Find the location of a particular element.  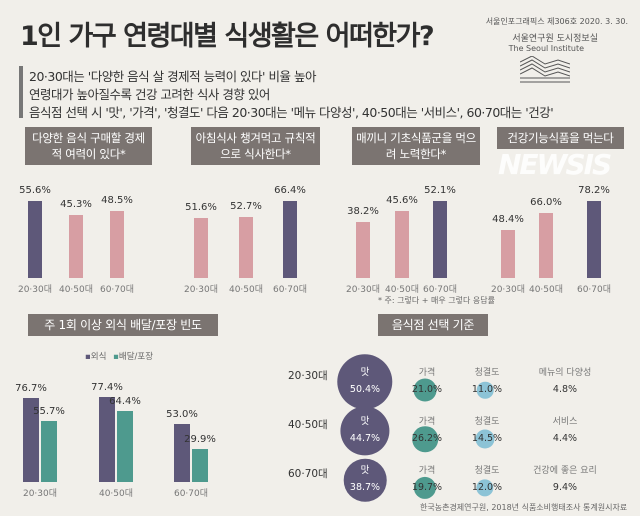

value-label: 76.7% is located at coordinates (31, 388).